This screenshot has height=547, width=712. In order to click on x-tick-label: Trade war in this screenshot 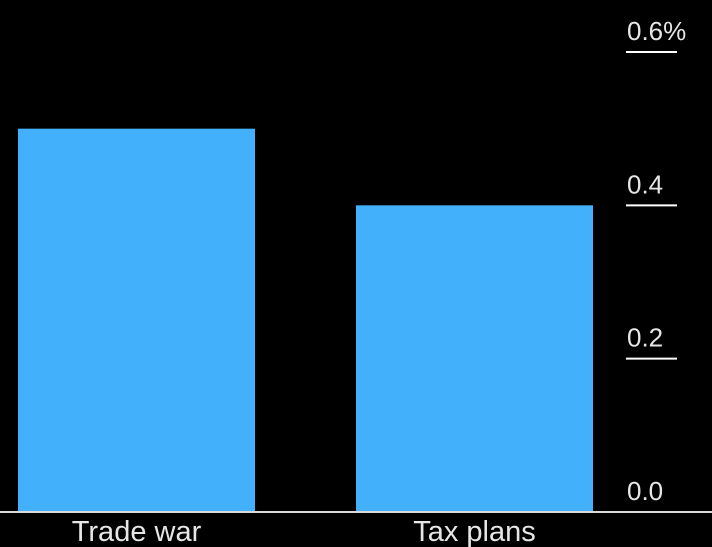, I will do `click(137, 531)`.